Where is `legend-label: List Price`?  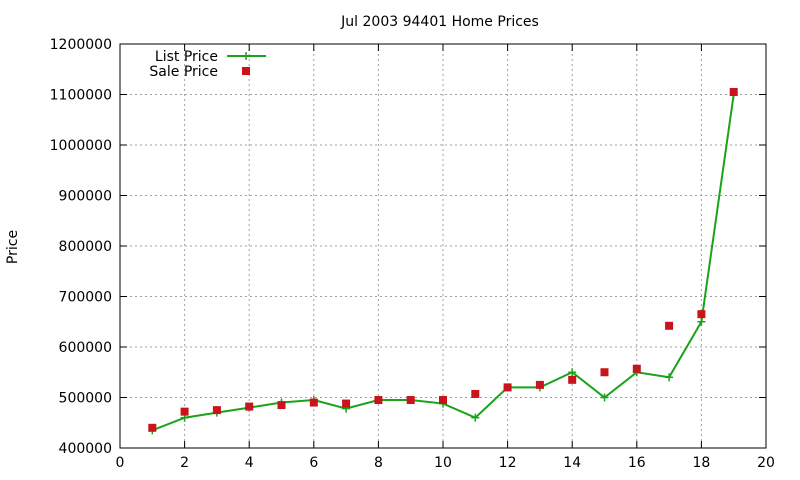 legend-label: List Price is located at coordinates (186, 57).